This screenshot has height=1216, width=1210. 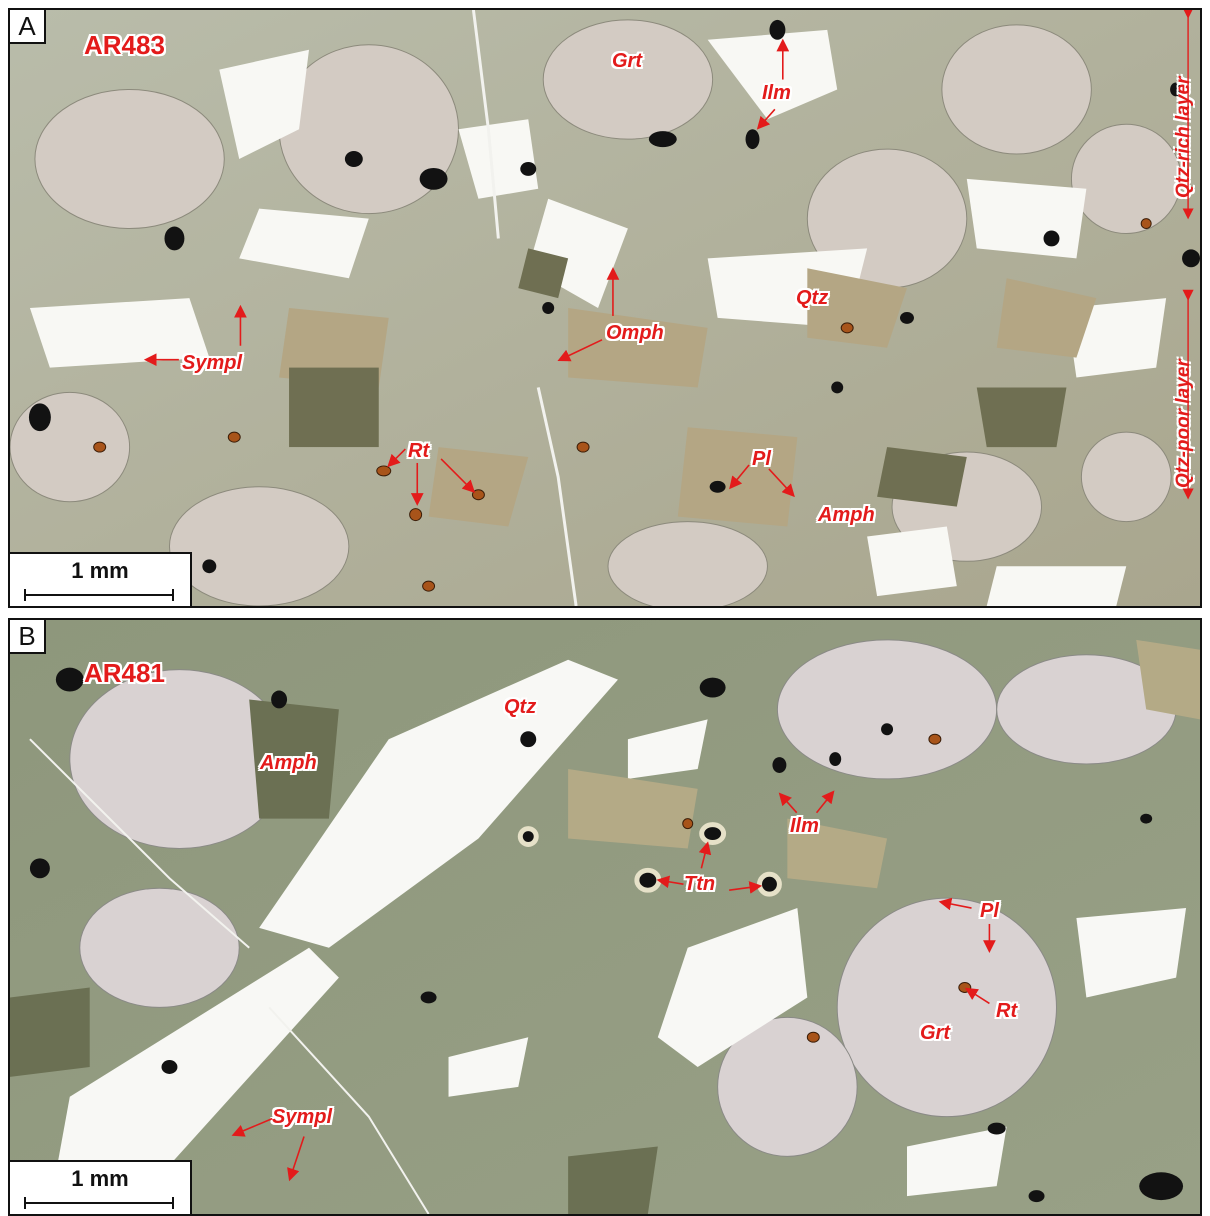 I want to click on scale-line-a, so click(x=99, y=595).